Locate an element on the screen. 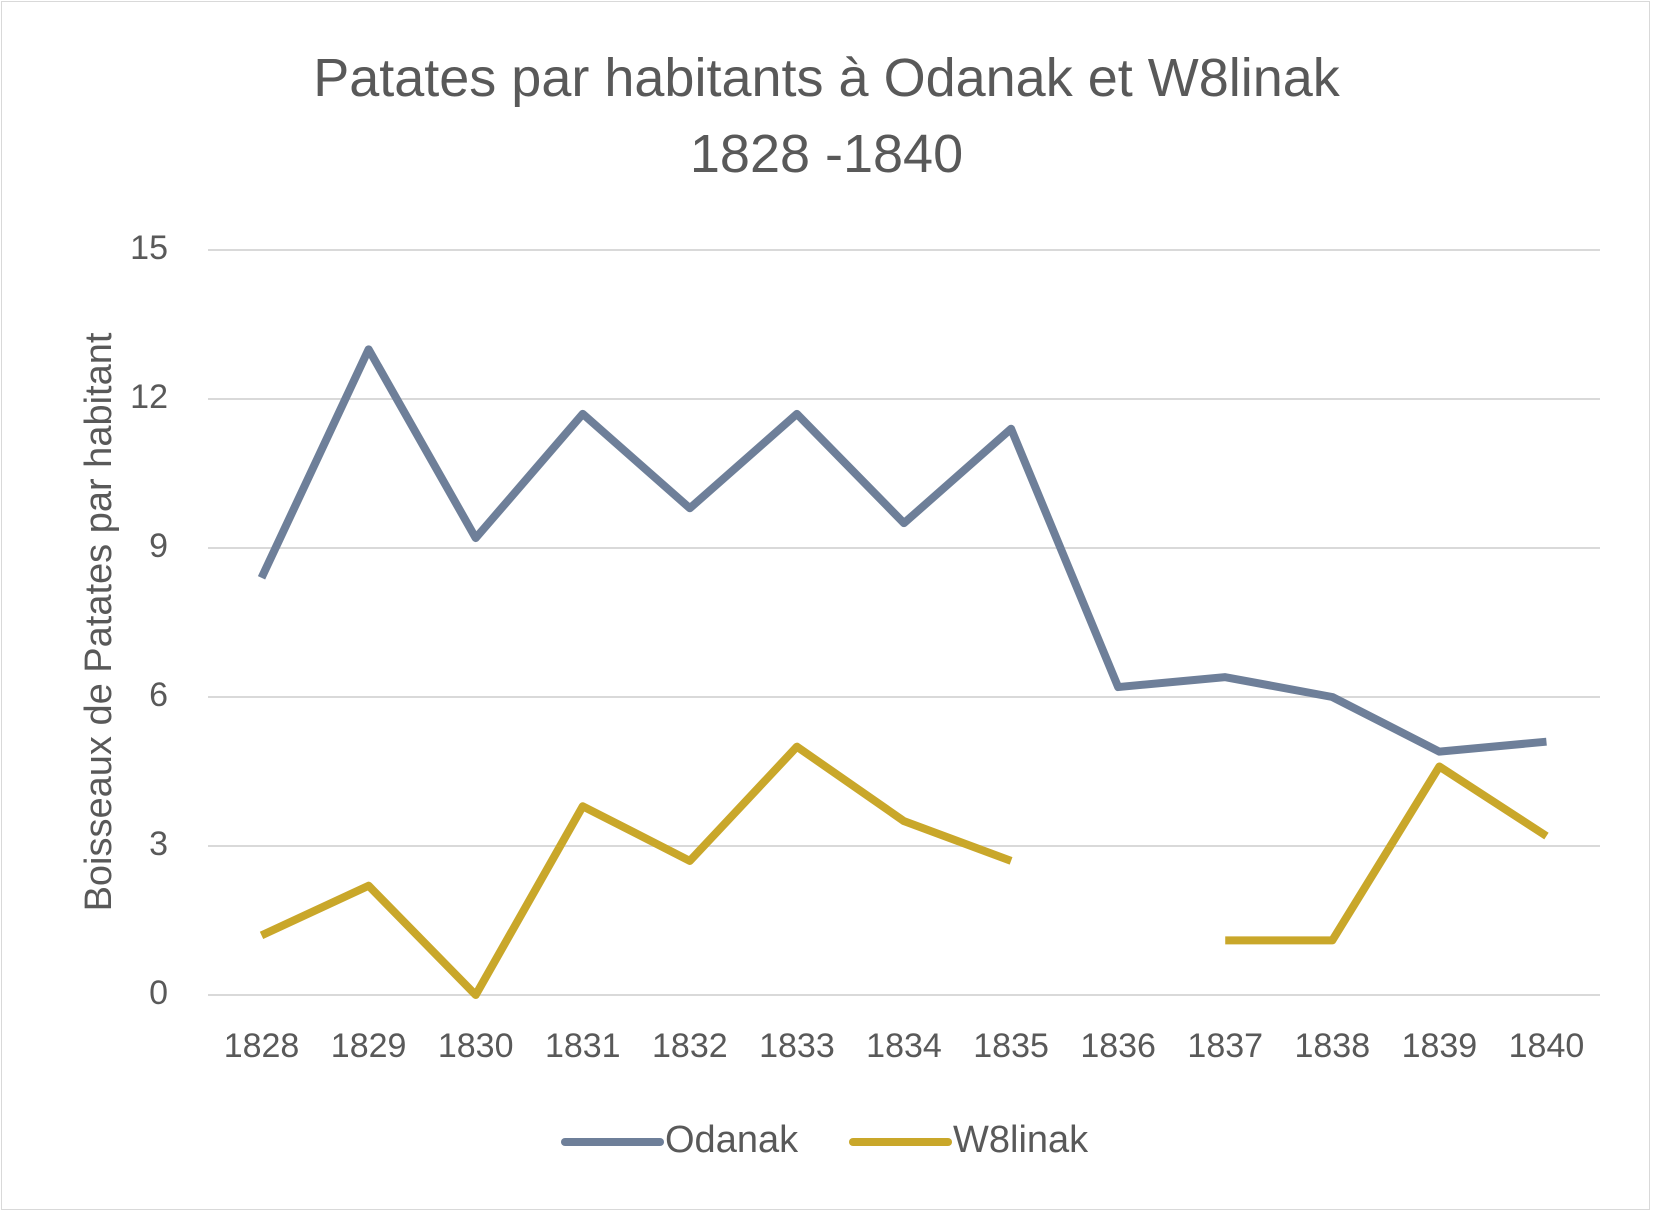 This screenshot has width=1653, height=1213. legend: Odanak W8linak is located at coordinates (825, 1140).